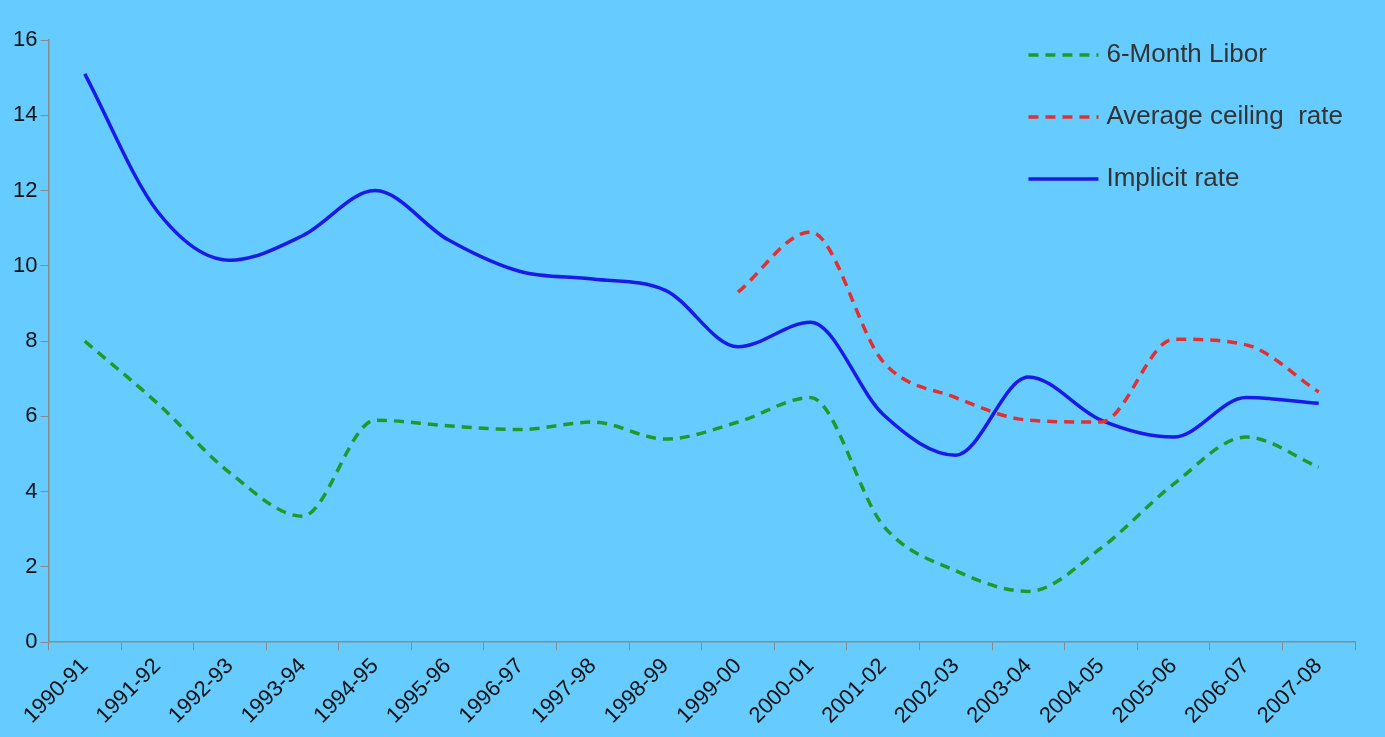  Describe the element at coordinates (25, 114) in the screenshot. I see `y-tick-label: 14` at that location.